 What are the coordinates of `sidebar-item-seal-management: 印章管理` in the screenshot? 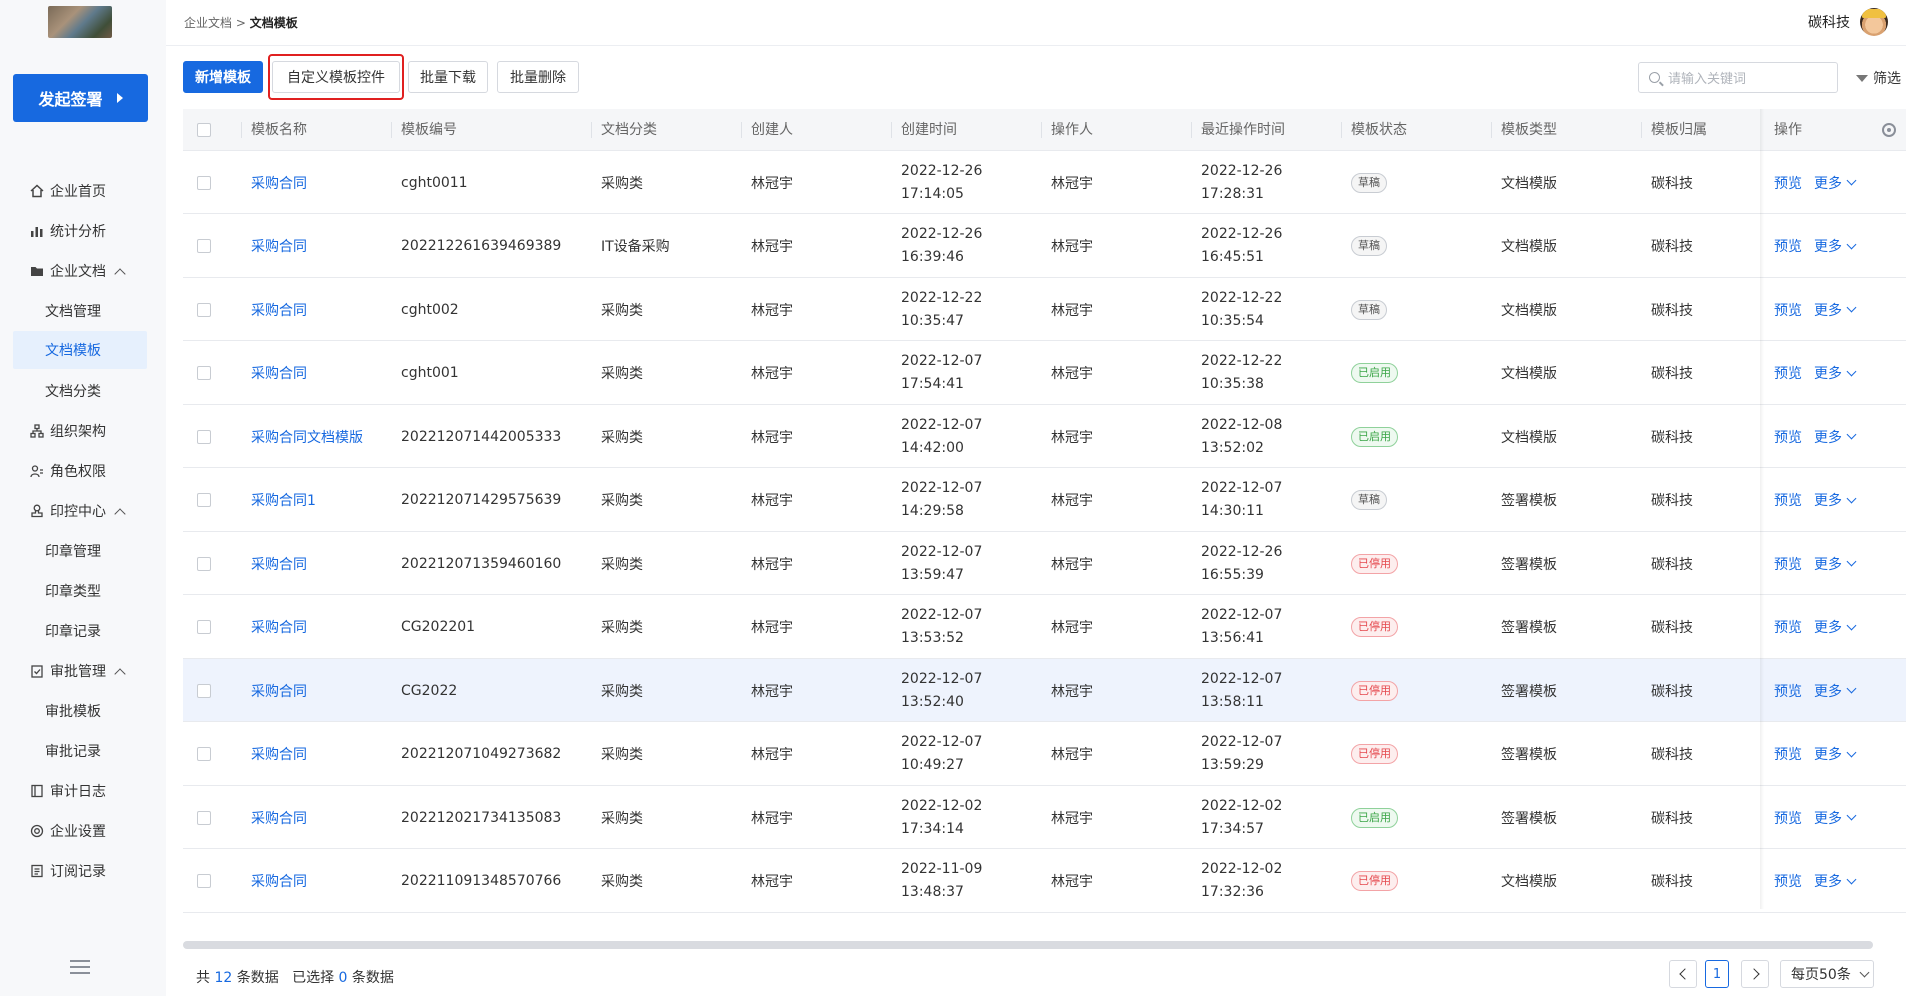 It's located at (83, 551).